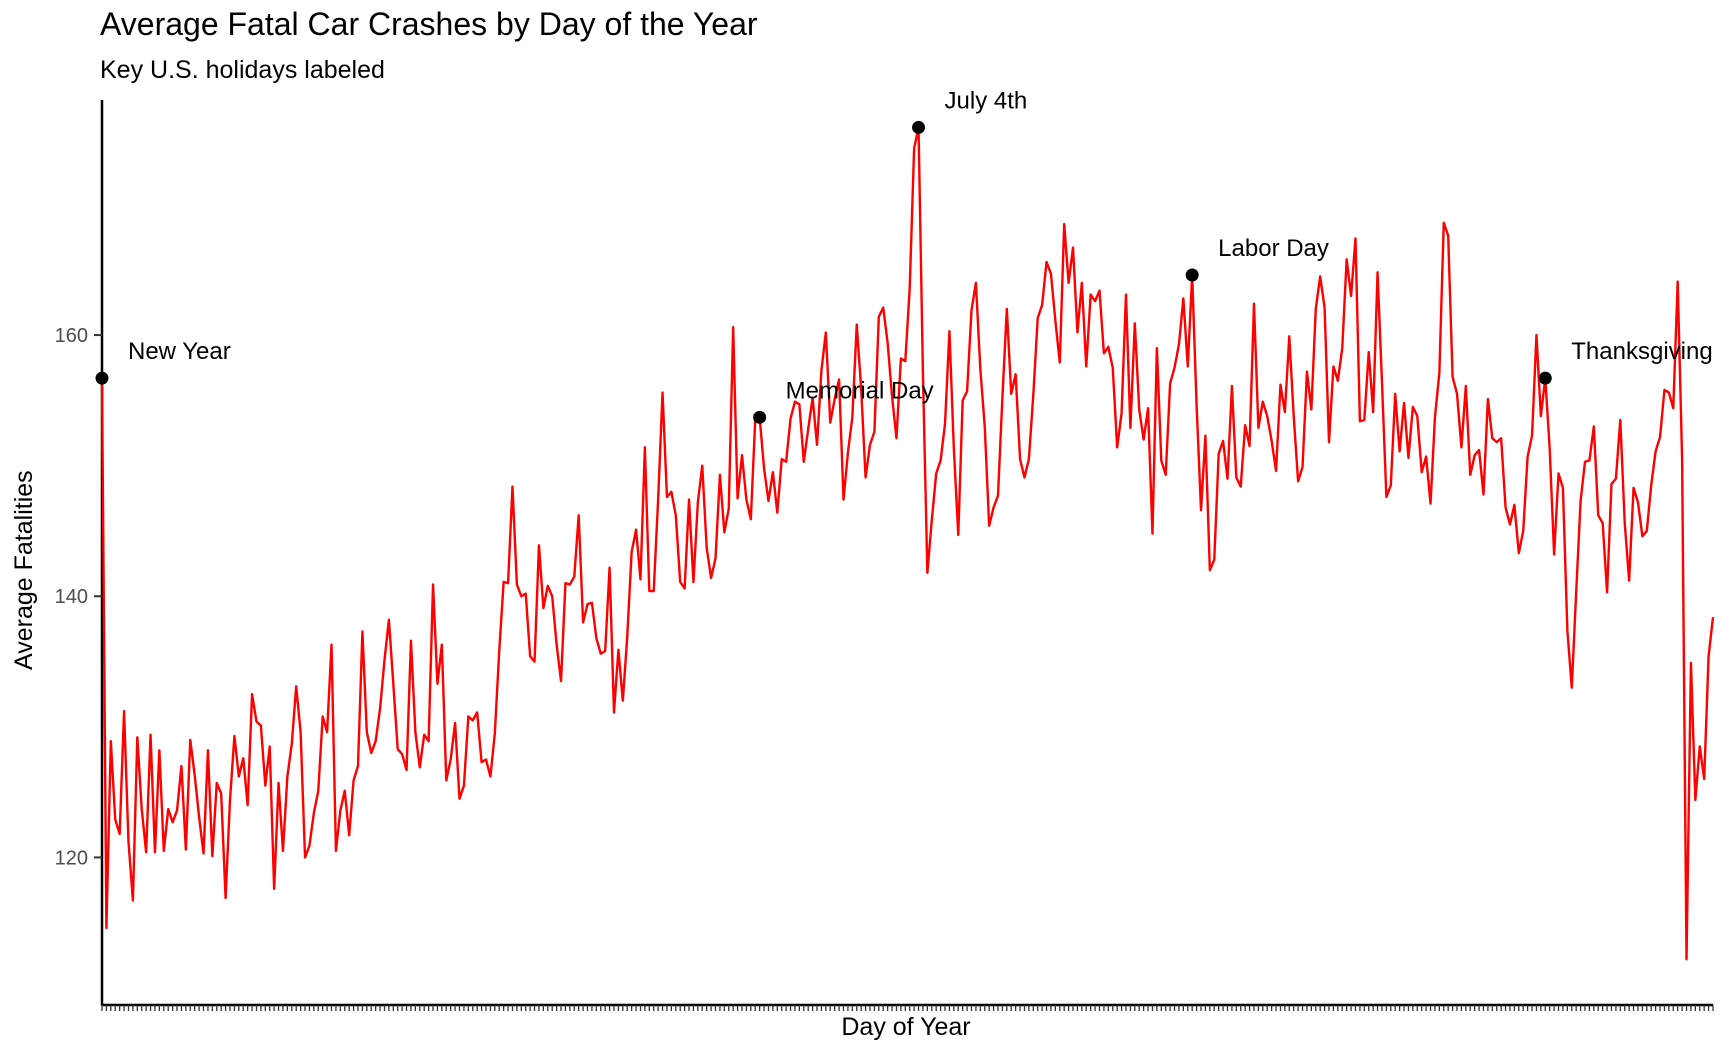 Image resolution: width=1728 pixels, height=1056 pixels. What do you see at coordinates (71, 858) in the screenshot?
I see `y-tick-label: 120` at bounding box center [71, 858].